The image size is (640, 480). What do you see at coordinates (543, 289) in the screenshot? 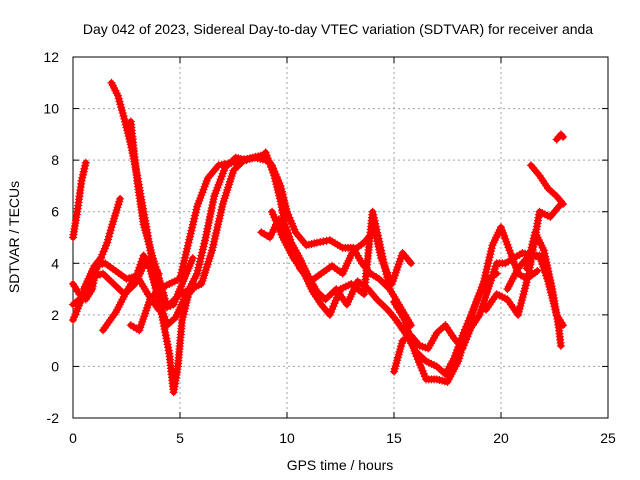
I see `series-sat-q` at bounding box center [543, 289].